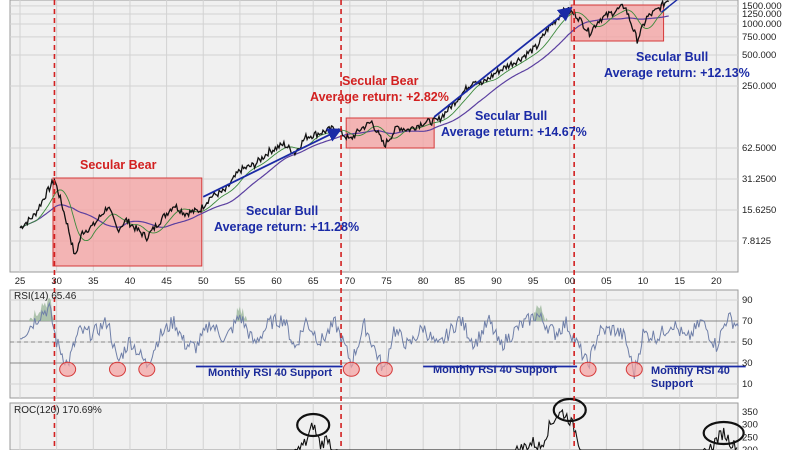 The width and height of the screenshot is (800, 450). I want to click on x-tick-label: 90, so click(496, 281).